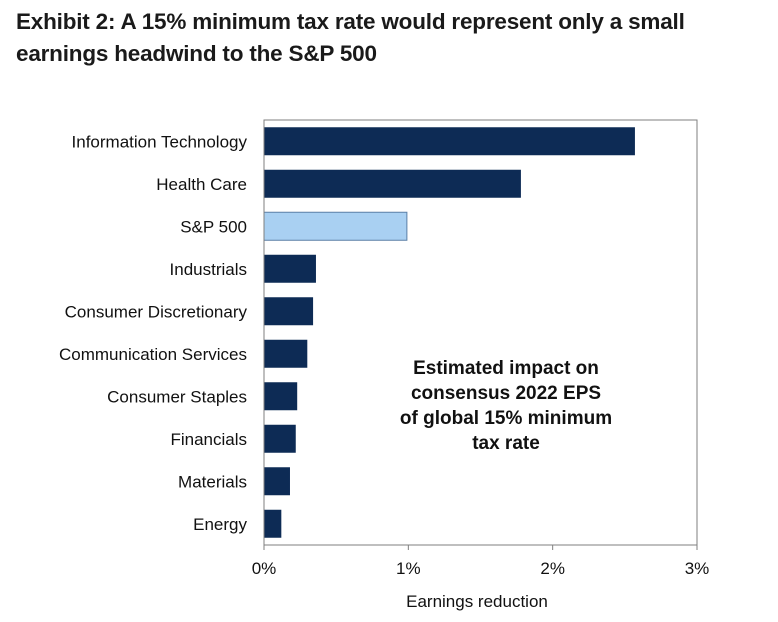 The image size is (778, 622). I want to click on x-tick-label: 0%, so click(264, 568).